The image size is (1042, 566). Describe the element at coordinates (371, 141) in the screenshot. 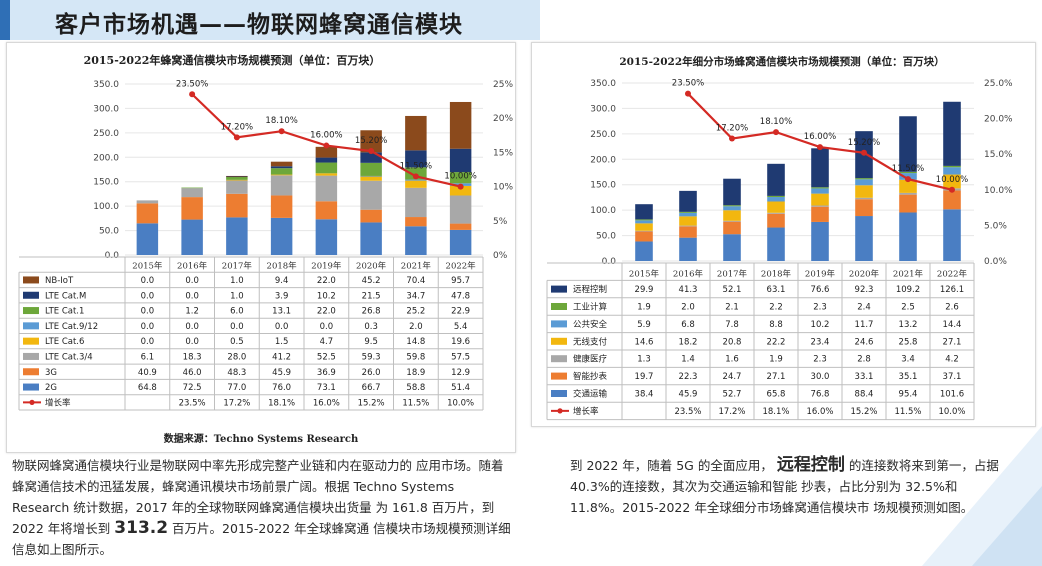

I see `growth-point-label: 15.20%` at that location.